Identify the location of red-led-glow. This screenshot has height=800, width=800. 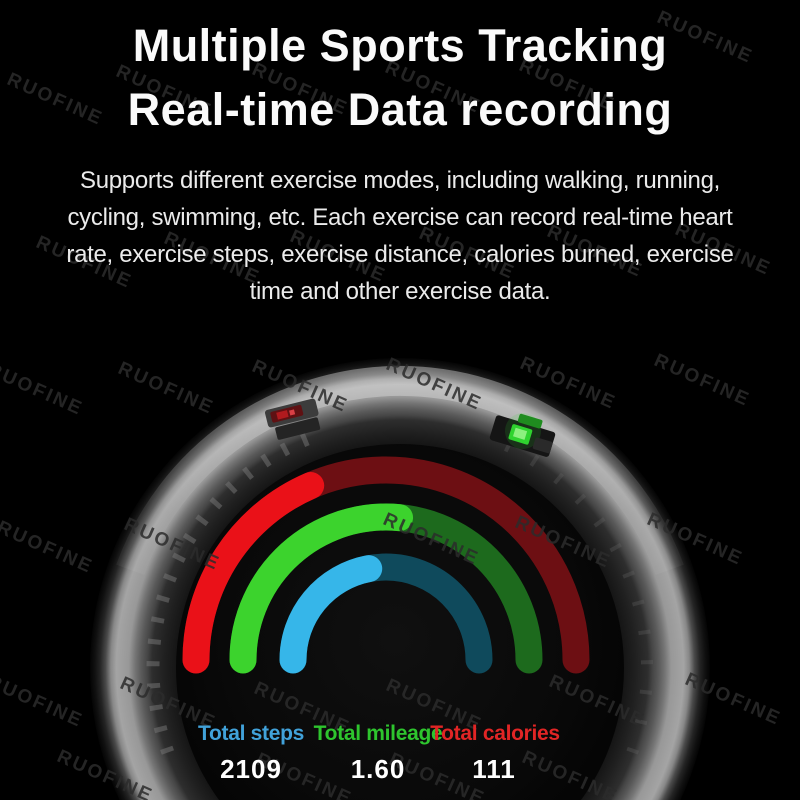
(282, 415).